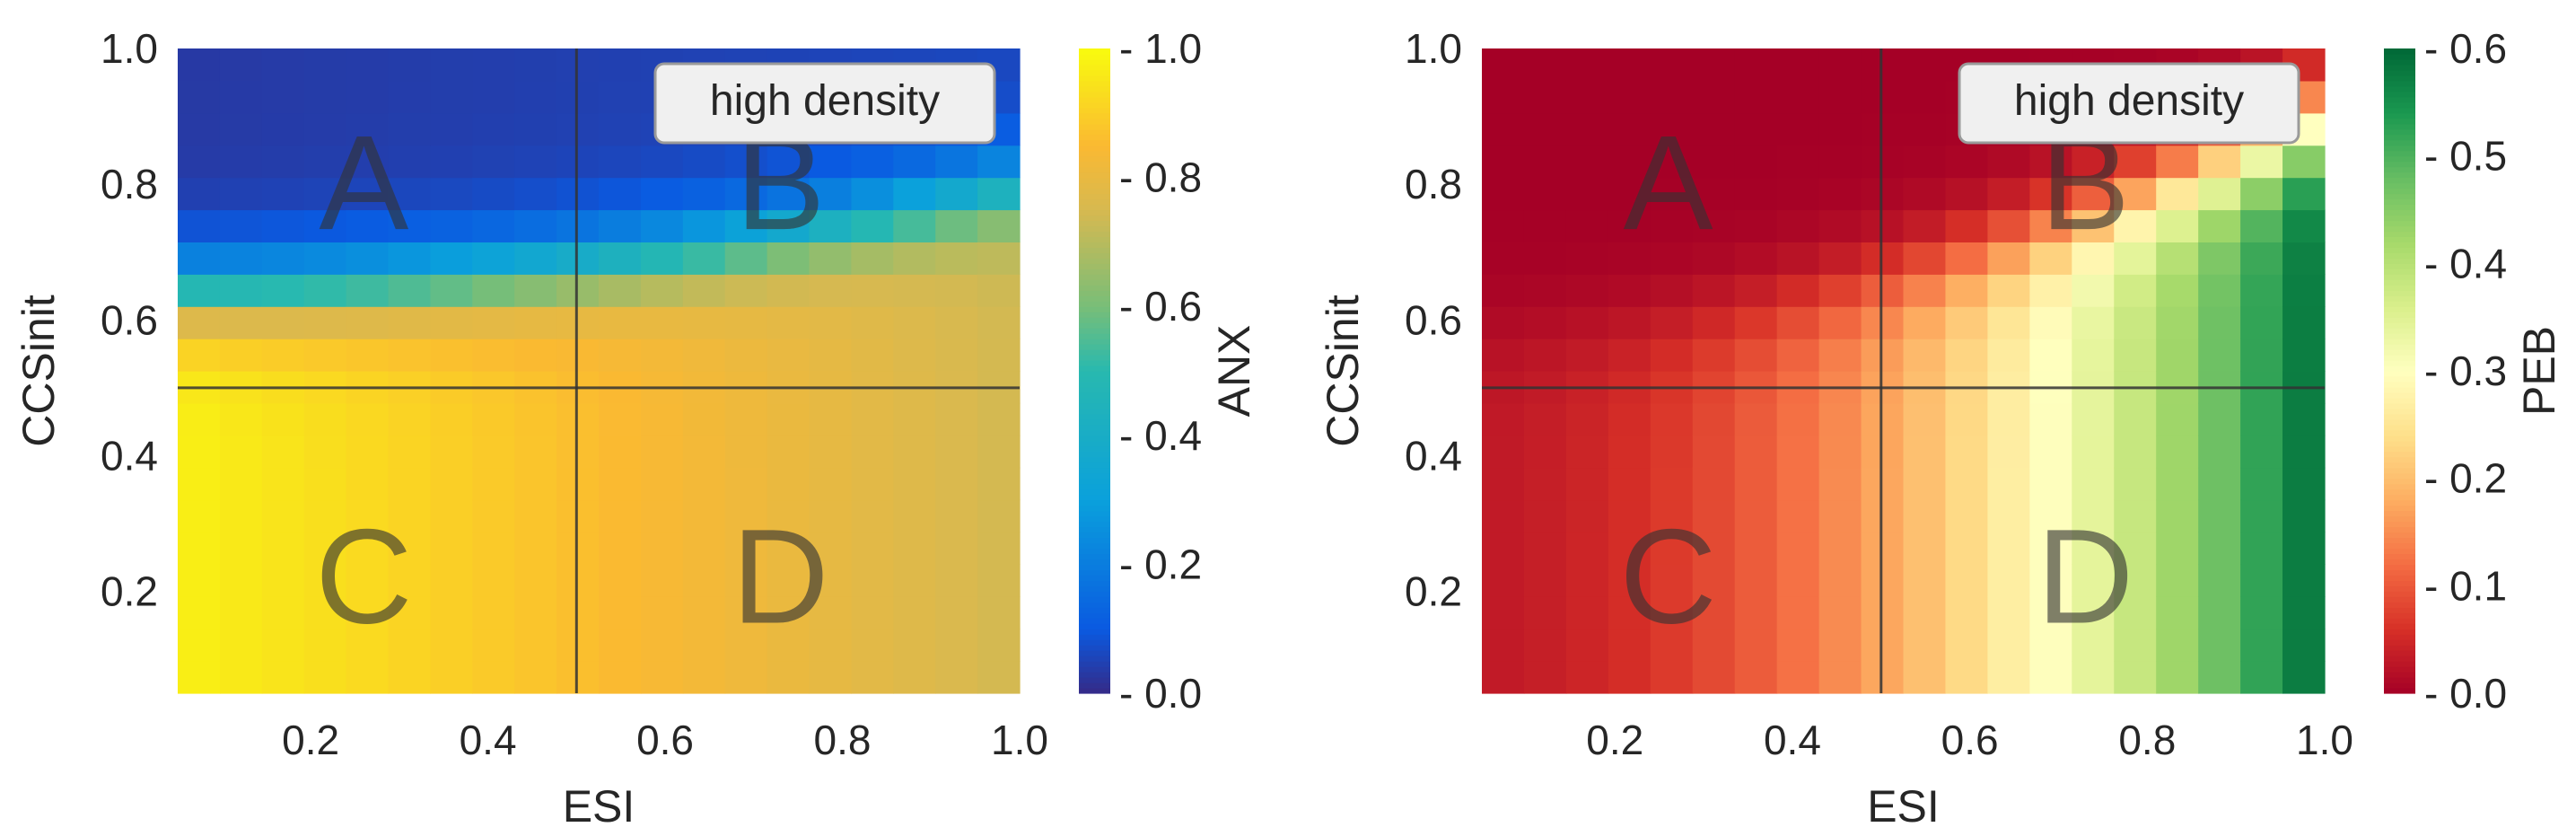 The height and width of the screenshot is (836, 2576). I want to click on x-tick-label: 0.8, so click(843, 740).